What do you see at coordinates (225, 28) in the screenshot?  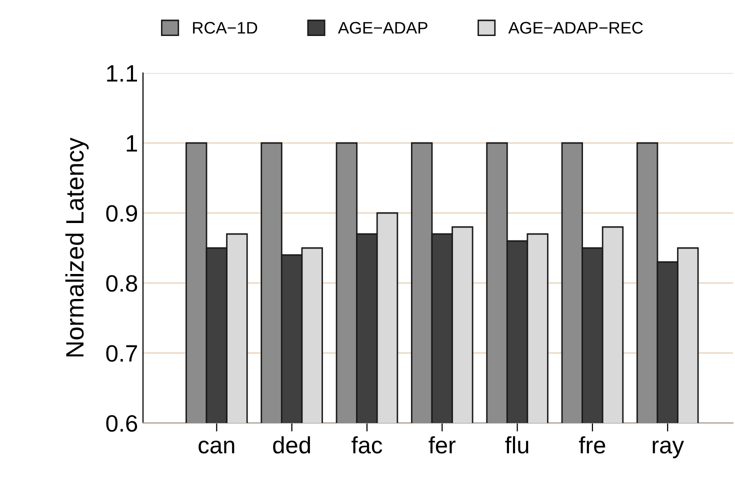 I see `legend-label: RCA−1D` at bounding box center [225, 28].